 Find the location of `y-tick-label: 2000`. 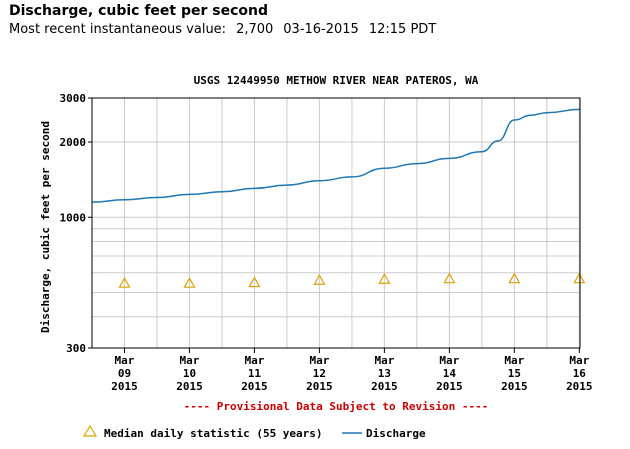

y-tick-label: 2000 is located at coordinates (73, 142).